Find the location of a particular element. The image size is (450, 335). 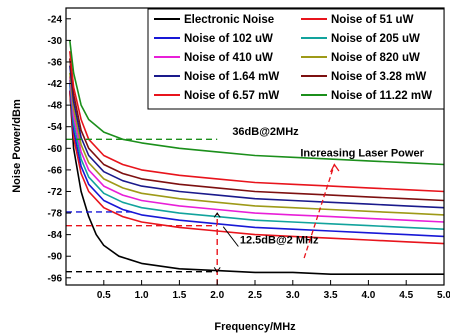

x-tick-label: 4.5 is located at coordinates (406, 295).